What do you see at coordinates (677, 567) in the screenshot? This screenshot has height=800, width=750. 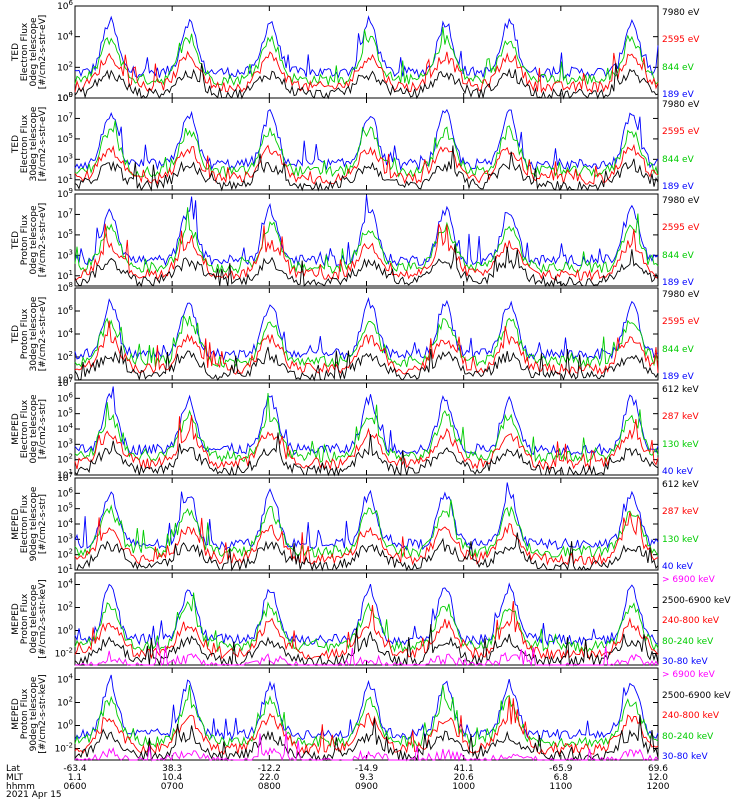 I see `legend-entry: 40 keV` at bounding box center [677, 567].